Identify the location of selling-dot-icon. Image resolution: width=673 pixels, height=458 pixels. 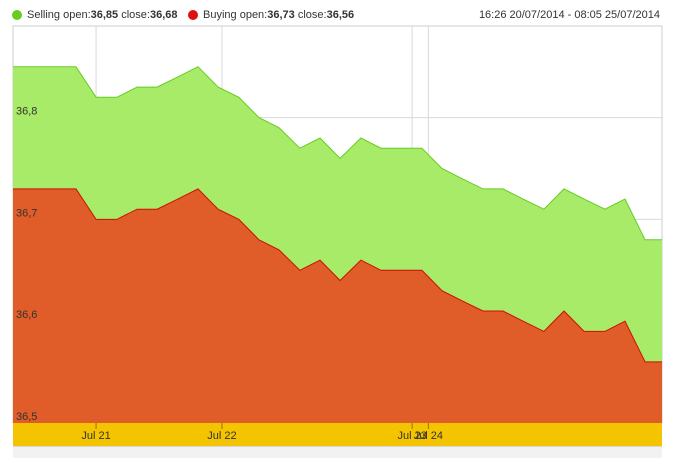
(17, 15).